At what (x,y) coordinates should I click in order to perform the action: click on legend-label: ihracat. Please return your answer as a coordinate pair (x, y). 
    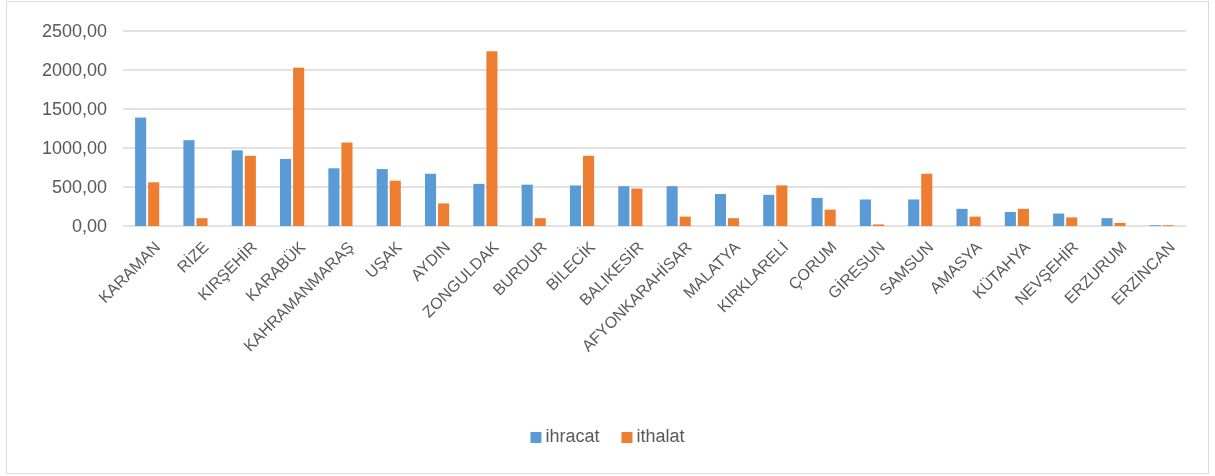
    Looking at the image, I should click on (572, 436).